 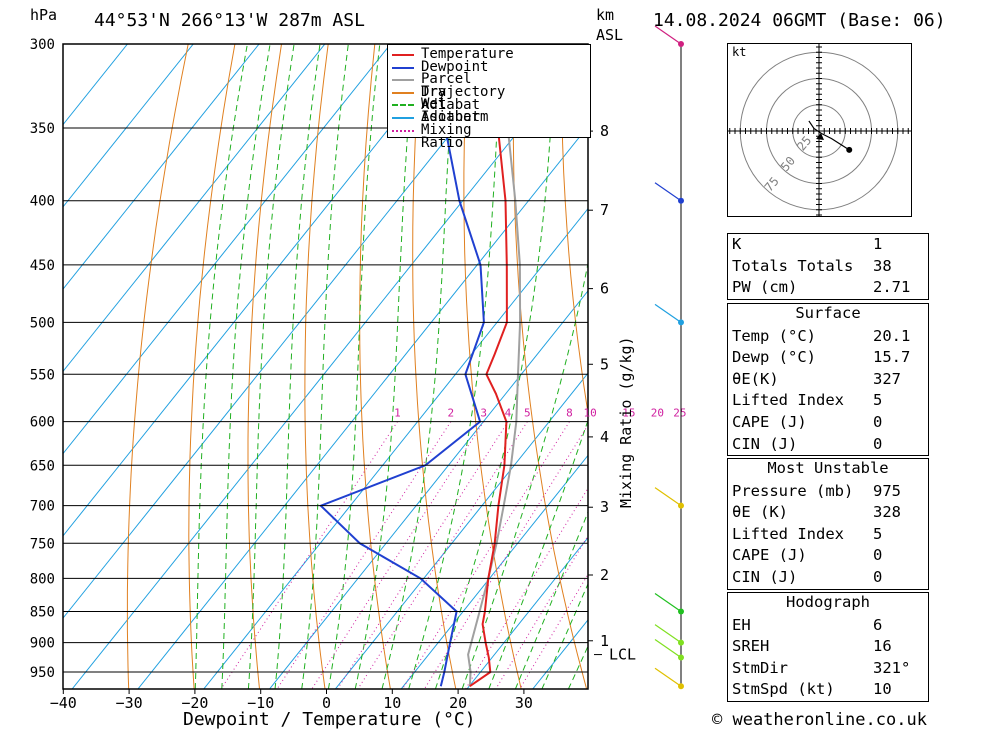 What do you see at coordinates (799, 20) in the screenshot?
I see `datetime-title: 14.08.2024 06GMT (Base: 06)` at bounding box center [799, 20].